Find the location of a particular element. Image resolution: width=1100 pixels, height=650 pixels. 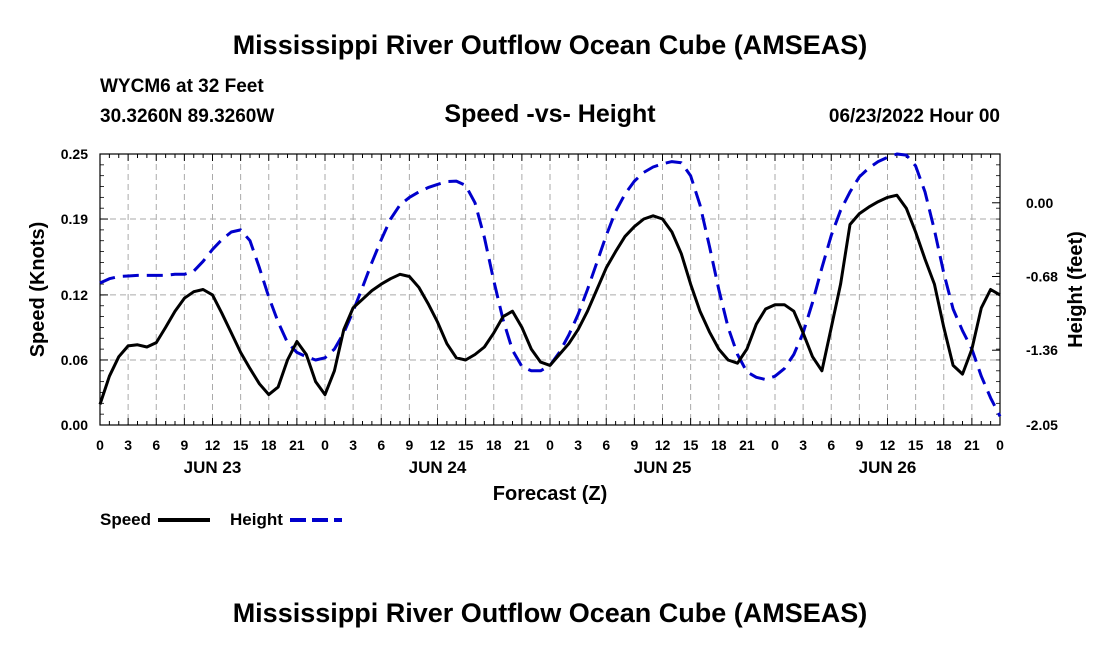

station-label: WYCM6 at 32 Feet is located at coordinates (182, 86).